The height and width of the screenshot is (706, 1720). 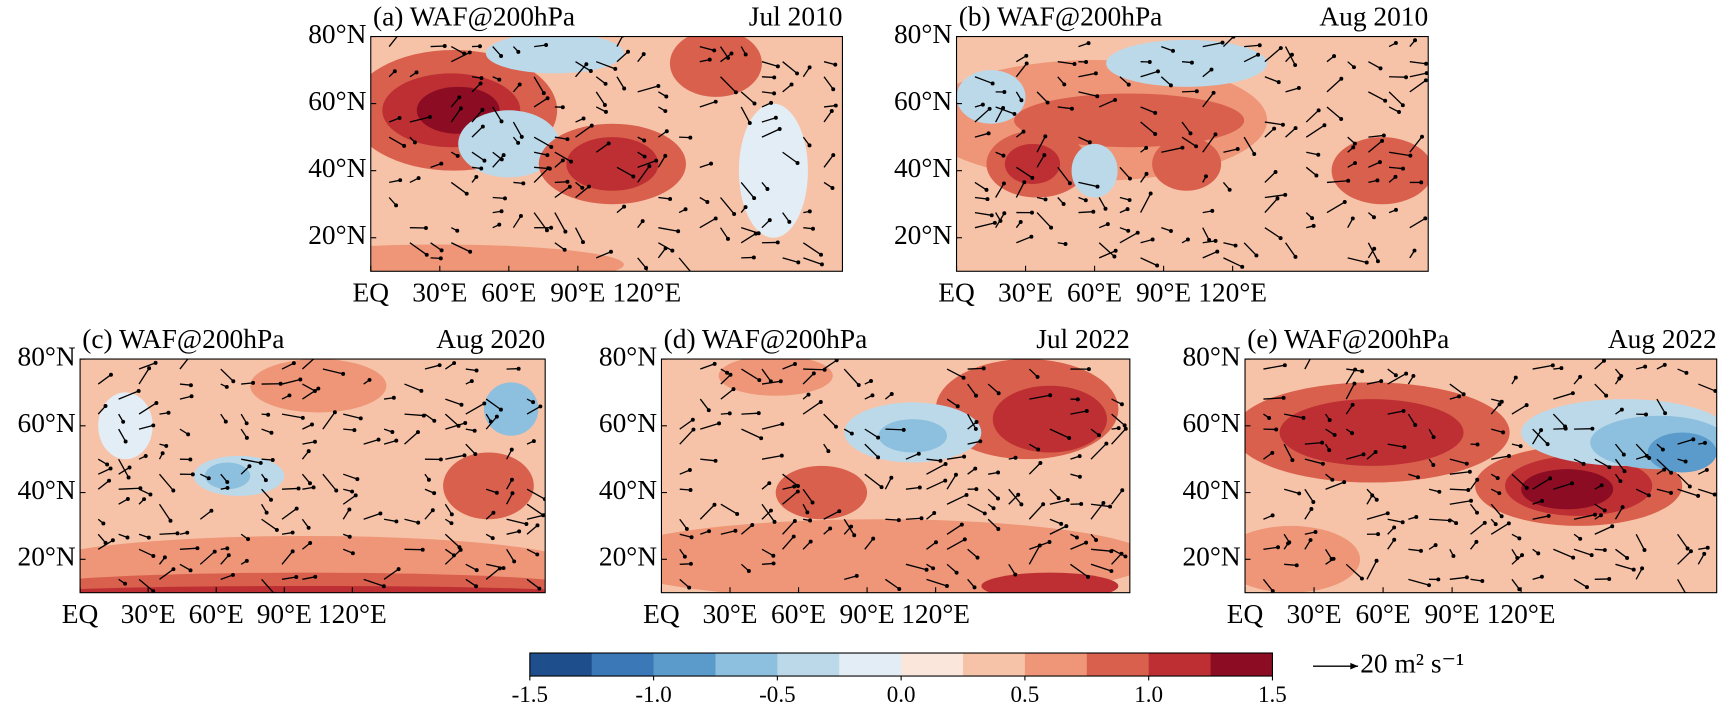 I want to click on shading, so click(x=895, y=556).